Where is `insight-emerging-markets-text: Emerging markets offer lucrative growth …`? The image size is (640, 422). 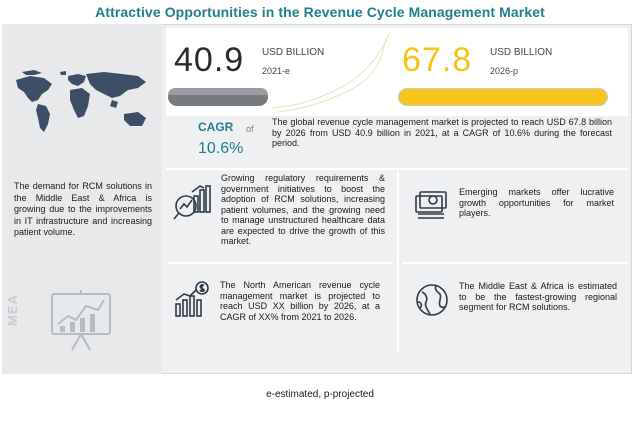
insight-emerging-markets-text: Emerging markets offer lucrative growth … is located at coordinates (536, 202).